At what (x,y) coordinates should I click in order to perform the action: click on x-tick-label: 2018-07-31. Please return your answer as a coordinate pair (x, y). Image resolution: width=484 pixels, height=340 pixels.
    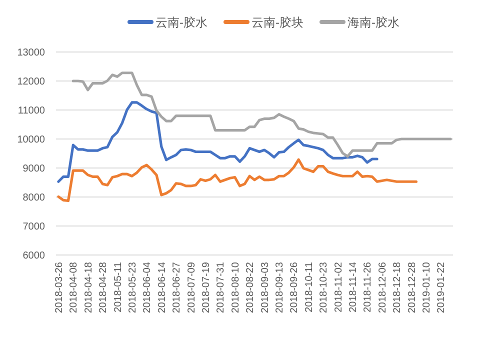
    Looking at the image, I should click on (221, 288).